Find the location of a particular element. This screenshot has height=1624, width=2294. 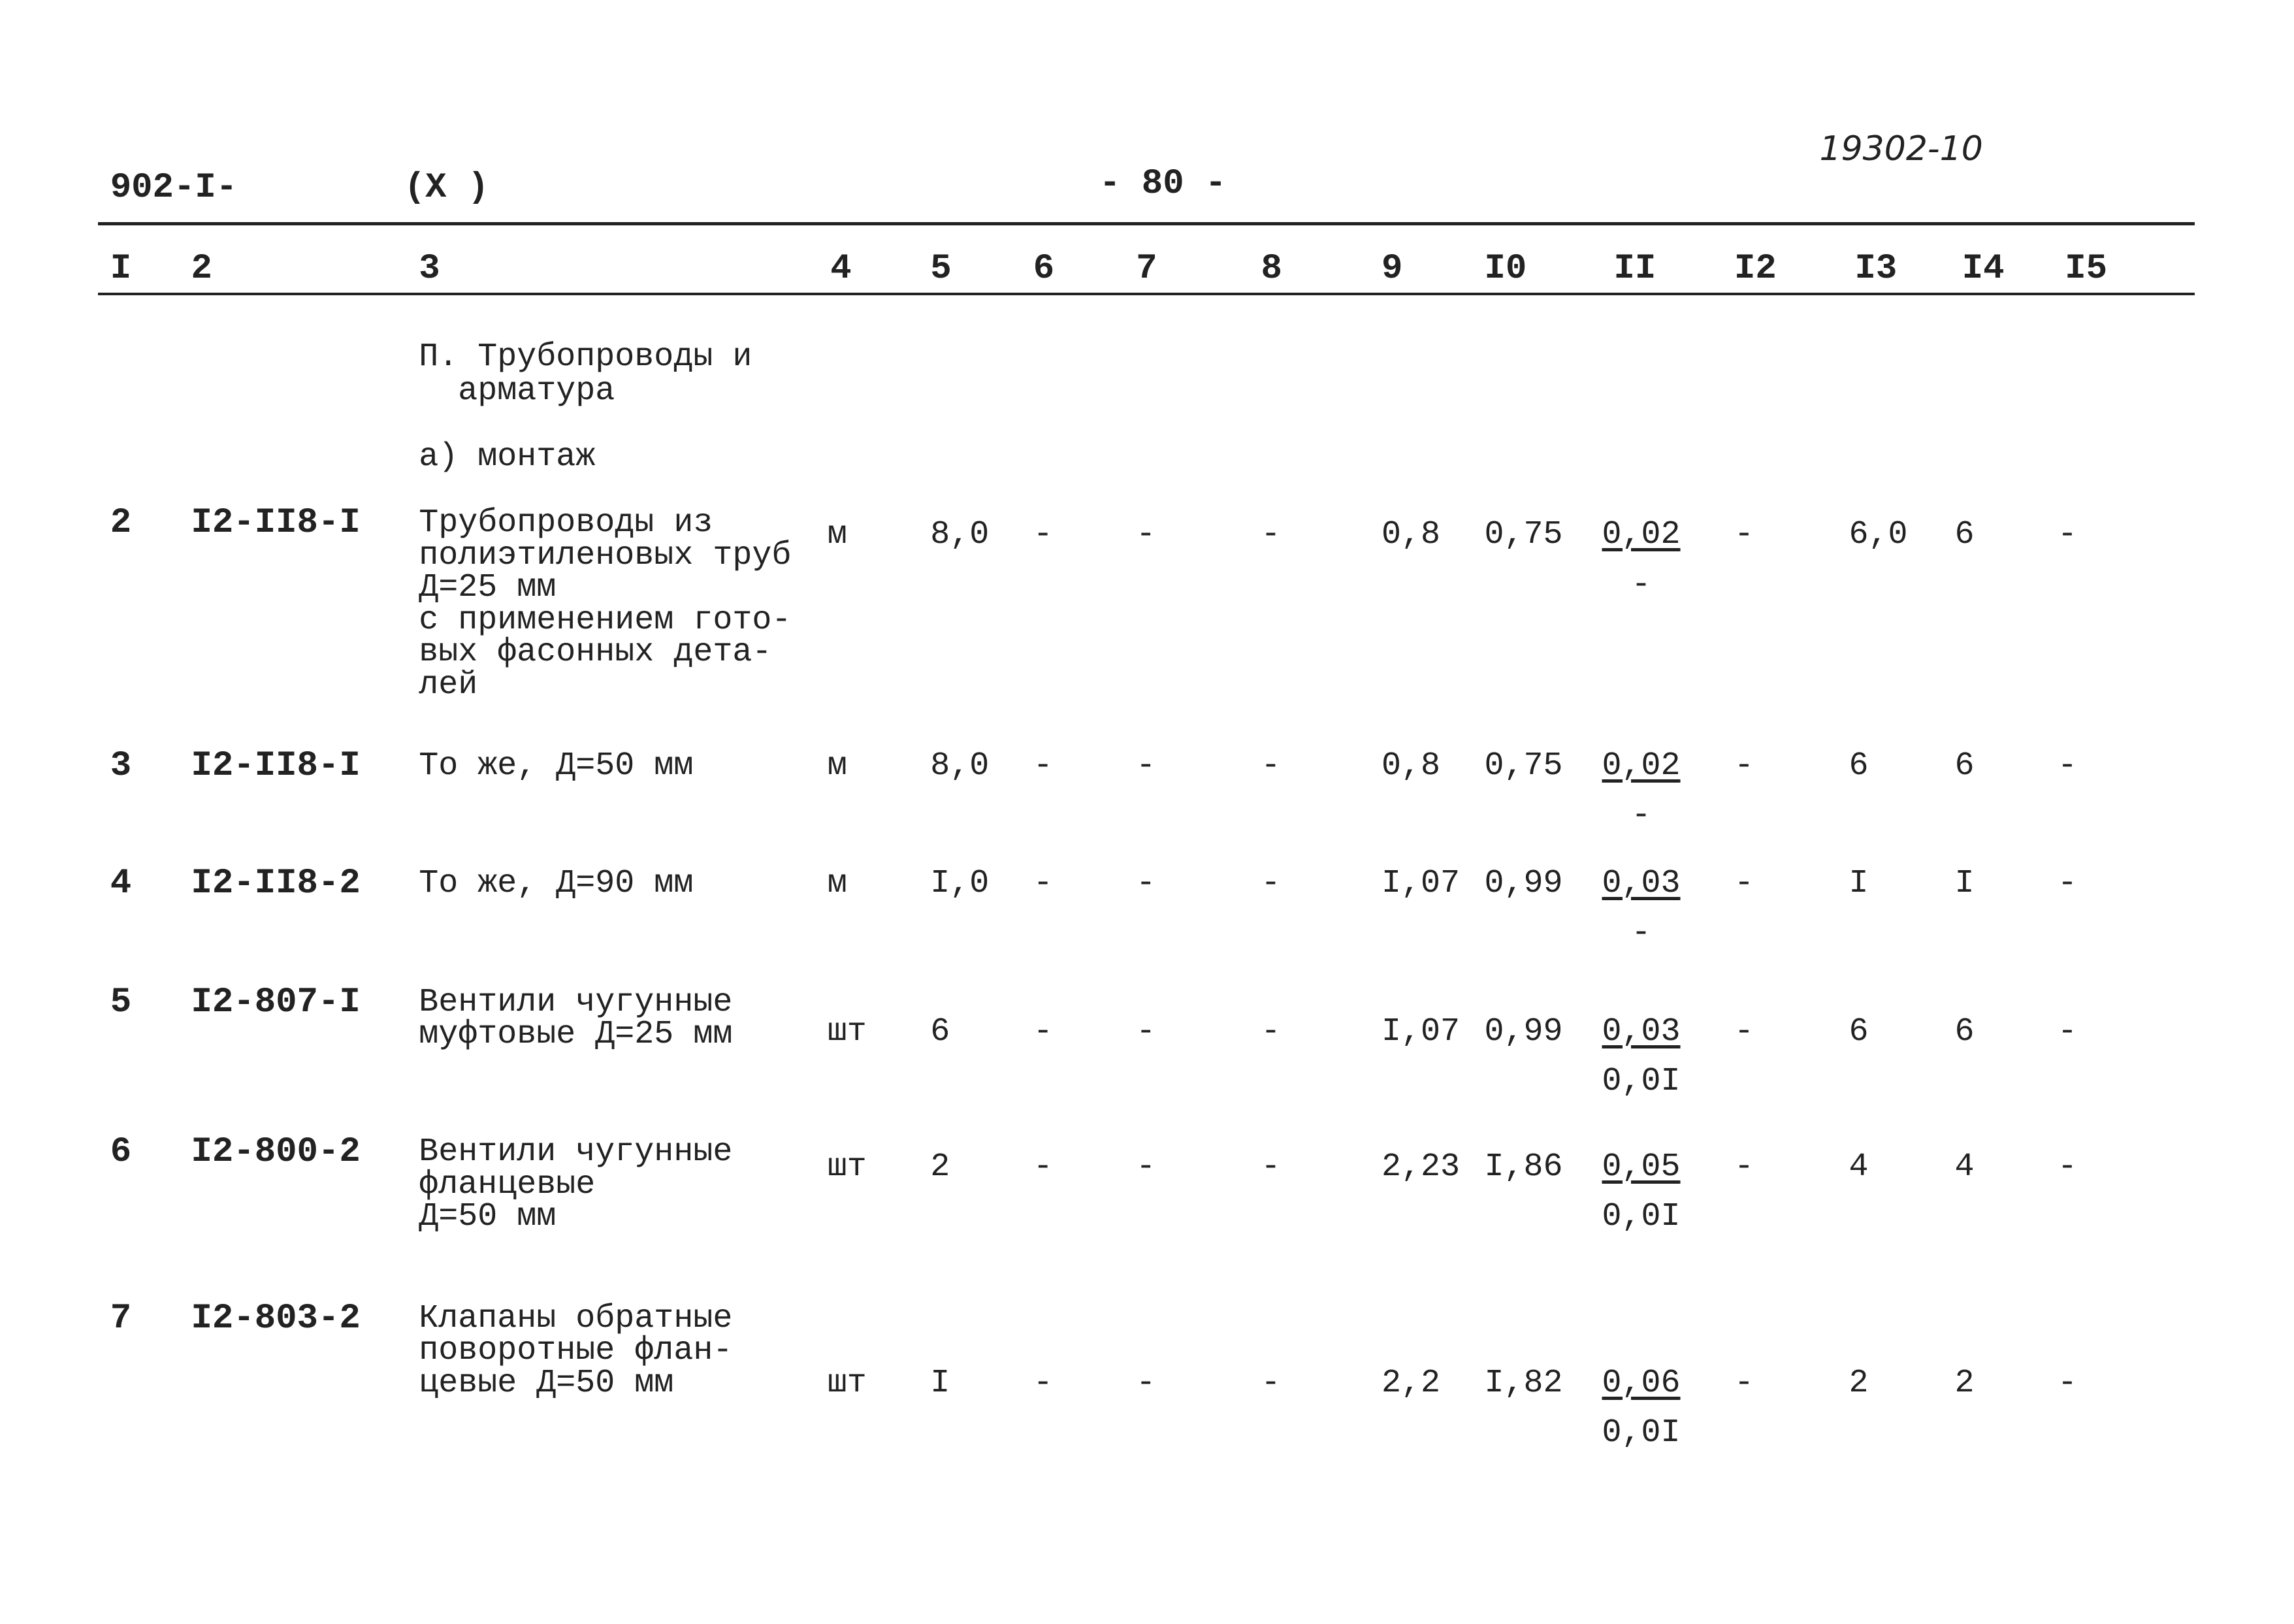

name: с применением гото- is located at coordinates (605, 620).